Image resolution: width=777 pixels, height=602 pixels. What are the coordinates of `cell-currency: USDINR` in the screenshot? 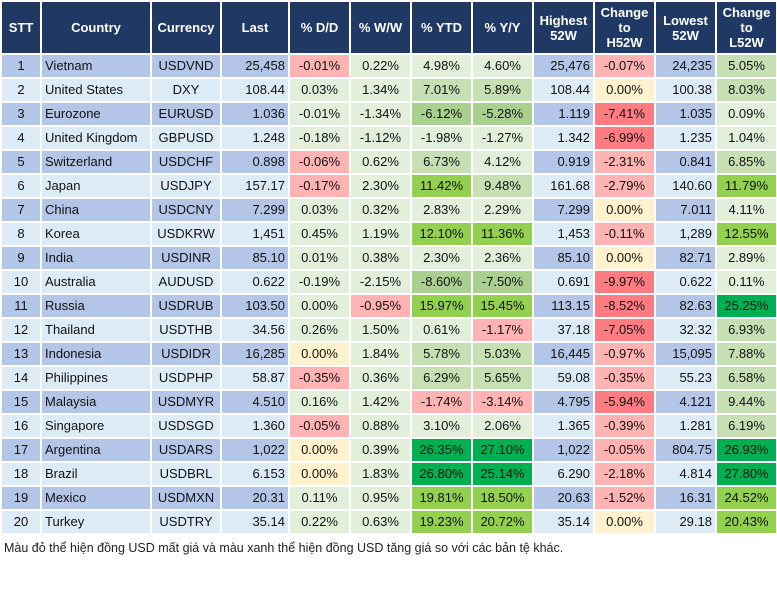 It's located at (186, 258).